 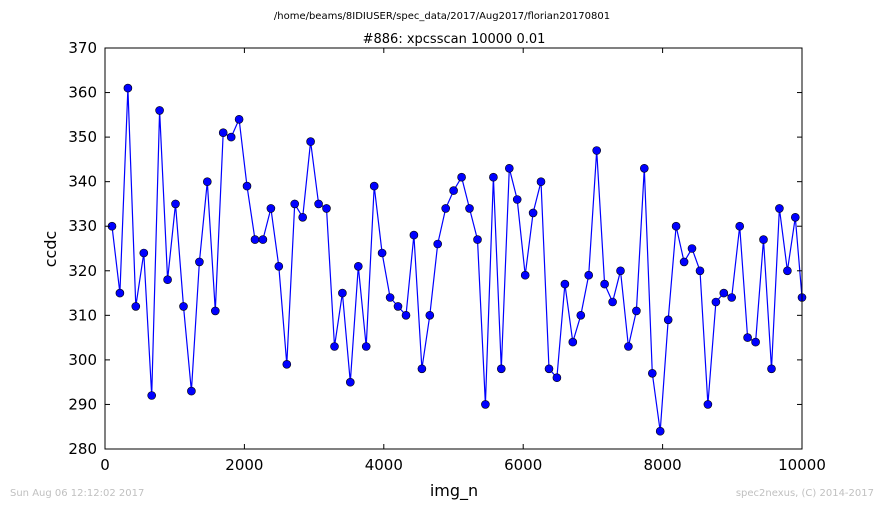 I want to click on x-tick-label: 6000, so click(x=523, y=465).